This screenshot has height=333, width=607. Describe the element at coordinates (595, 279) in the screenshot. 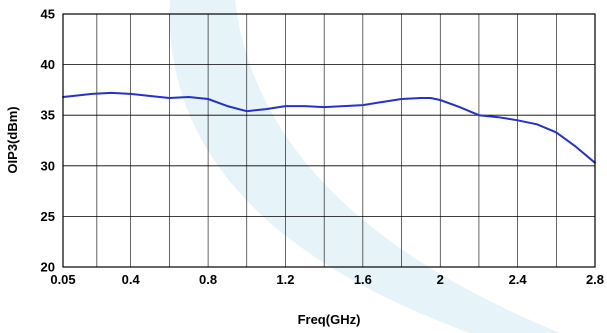

I see `x-tick-label: 2.8` at that location.